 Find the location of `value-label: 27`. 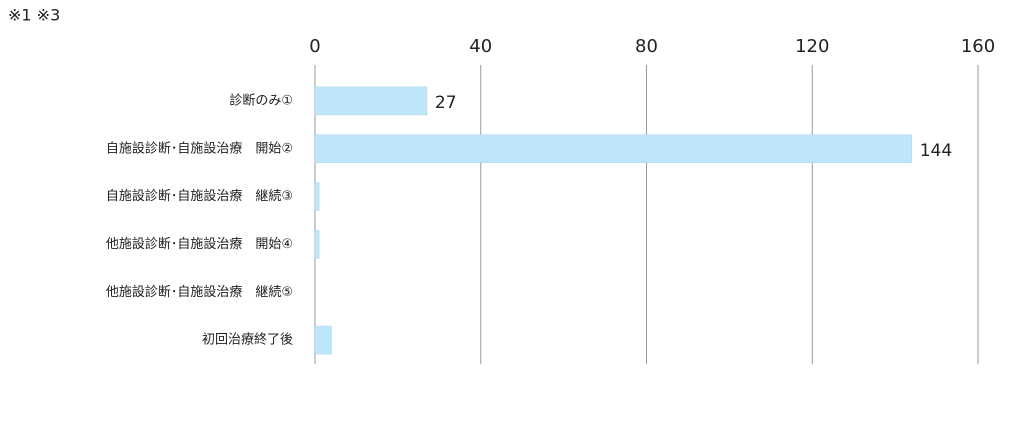

value-label: 27 is located at coordinates (446, 103).